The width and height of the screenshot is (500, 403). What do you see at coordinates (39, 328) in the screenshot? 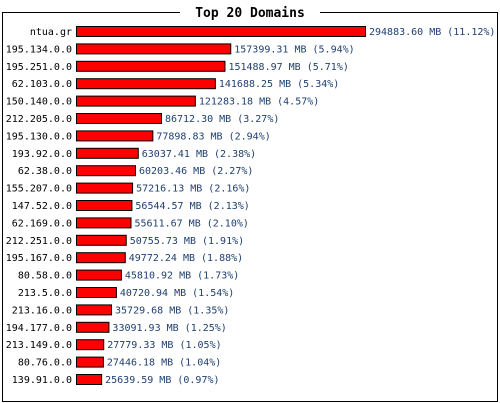
I see `category-label: 194.177.0.0` at bounding box center [39, 328].